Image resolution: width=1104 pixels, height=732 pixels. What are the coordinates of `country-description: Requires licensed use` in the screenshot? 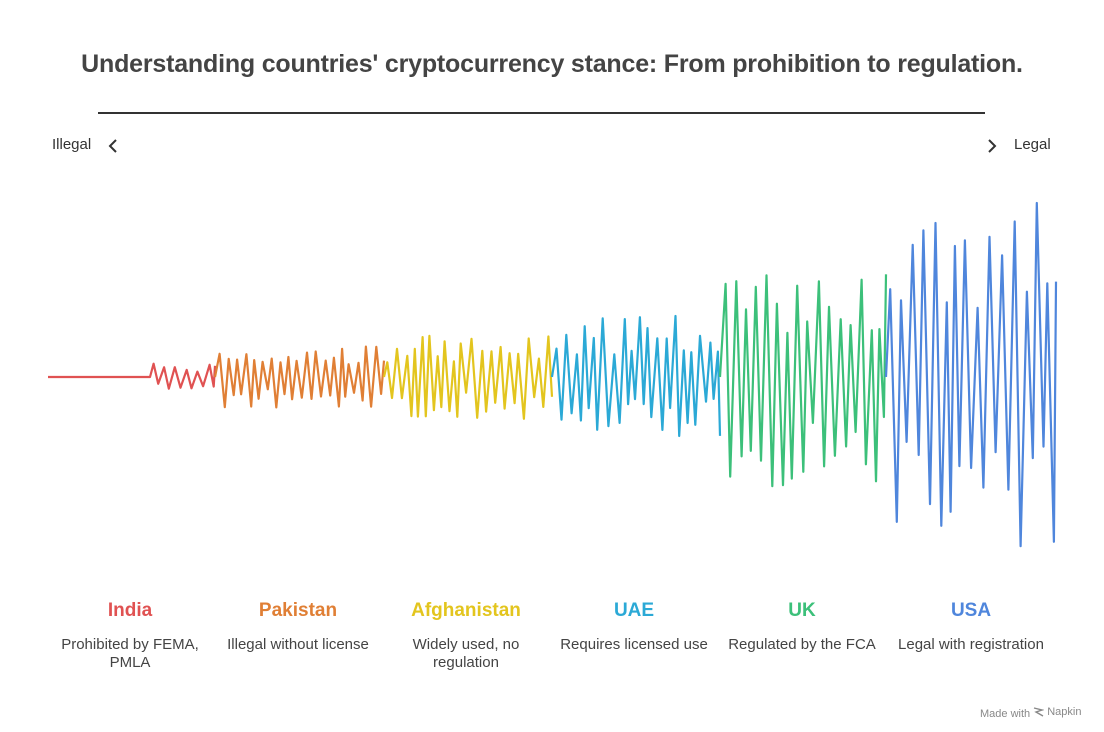 It's located at (634, 644).